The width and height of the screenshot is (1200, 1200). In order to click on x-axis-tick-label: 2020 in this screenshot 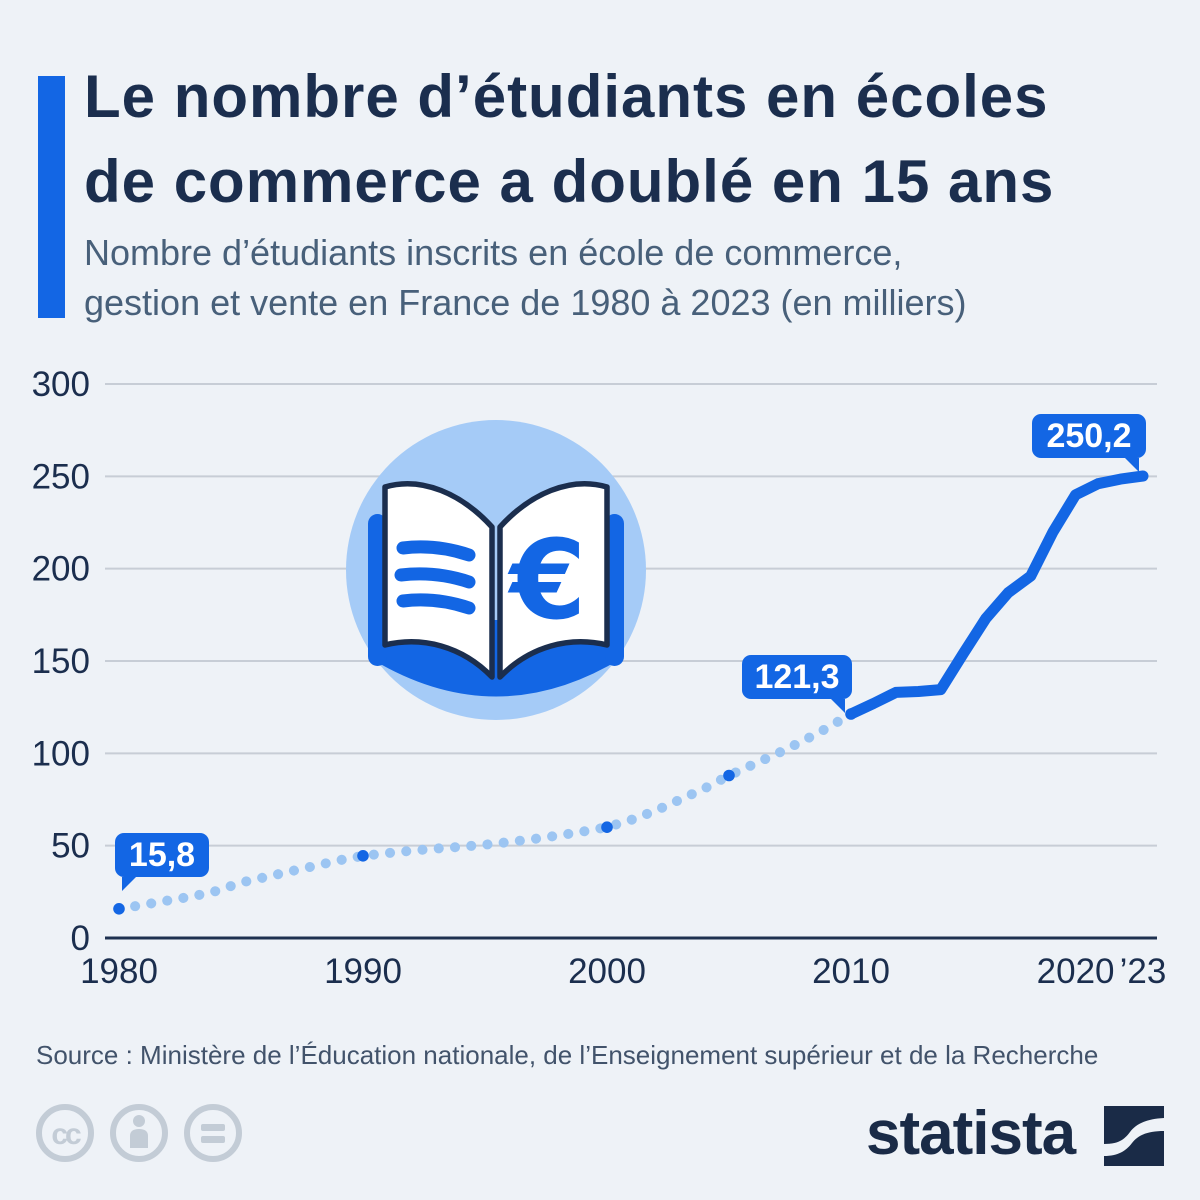, I will do `click(1076, 971)`.